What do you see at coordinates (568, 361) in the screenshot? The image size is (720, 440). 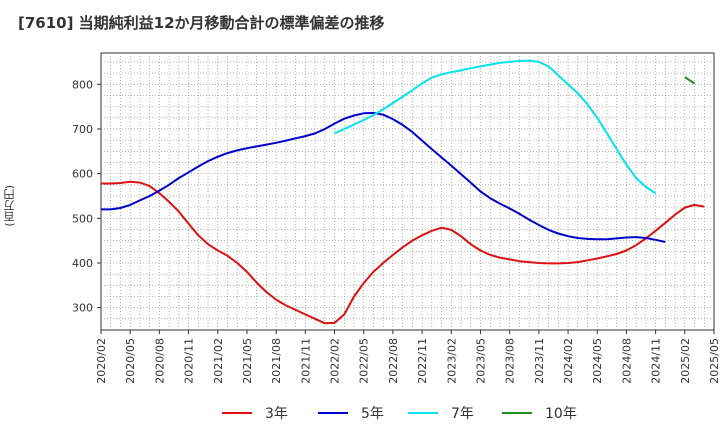 I see `x-tick-label: 2024/02` at bounding box center [568, 361].